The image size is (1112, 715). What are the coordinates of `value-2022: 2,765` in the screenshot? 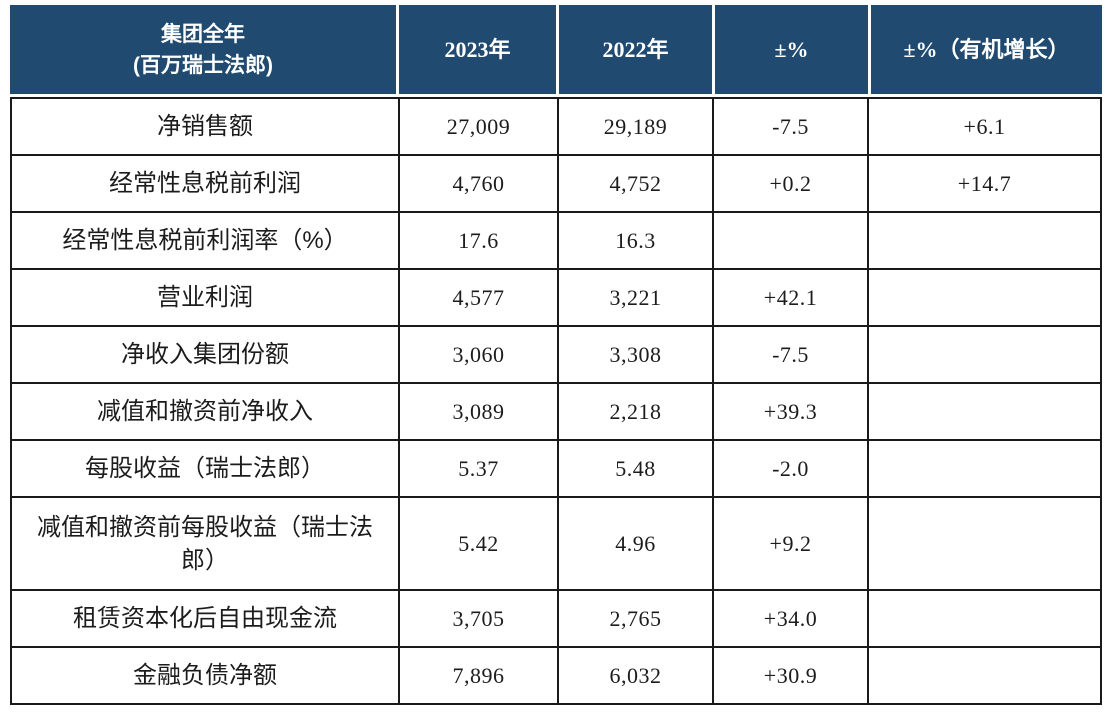 It's located at (635, 618).